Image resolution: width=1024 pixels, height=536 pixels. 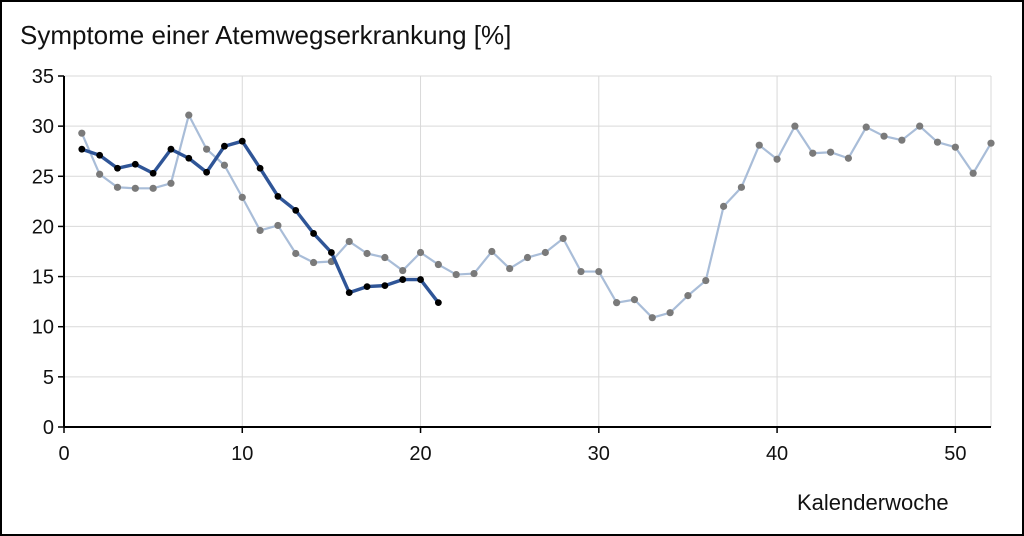 I want to click on y-tick-label: 35, so click(x=43, y=77).